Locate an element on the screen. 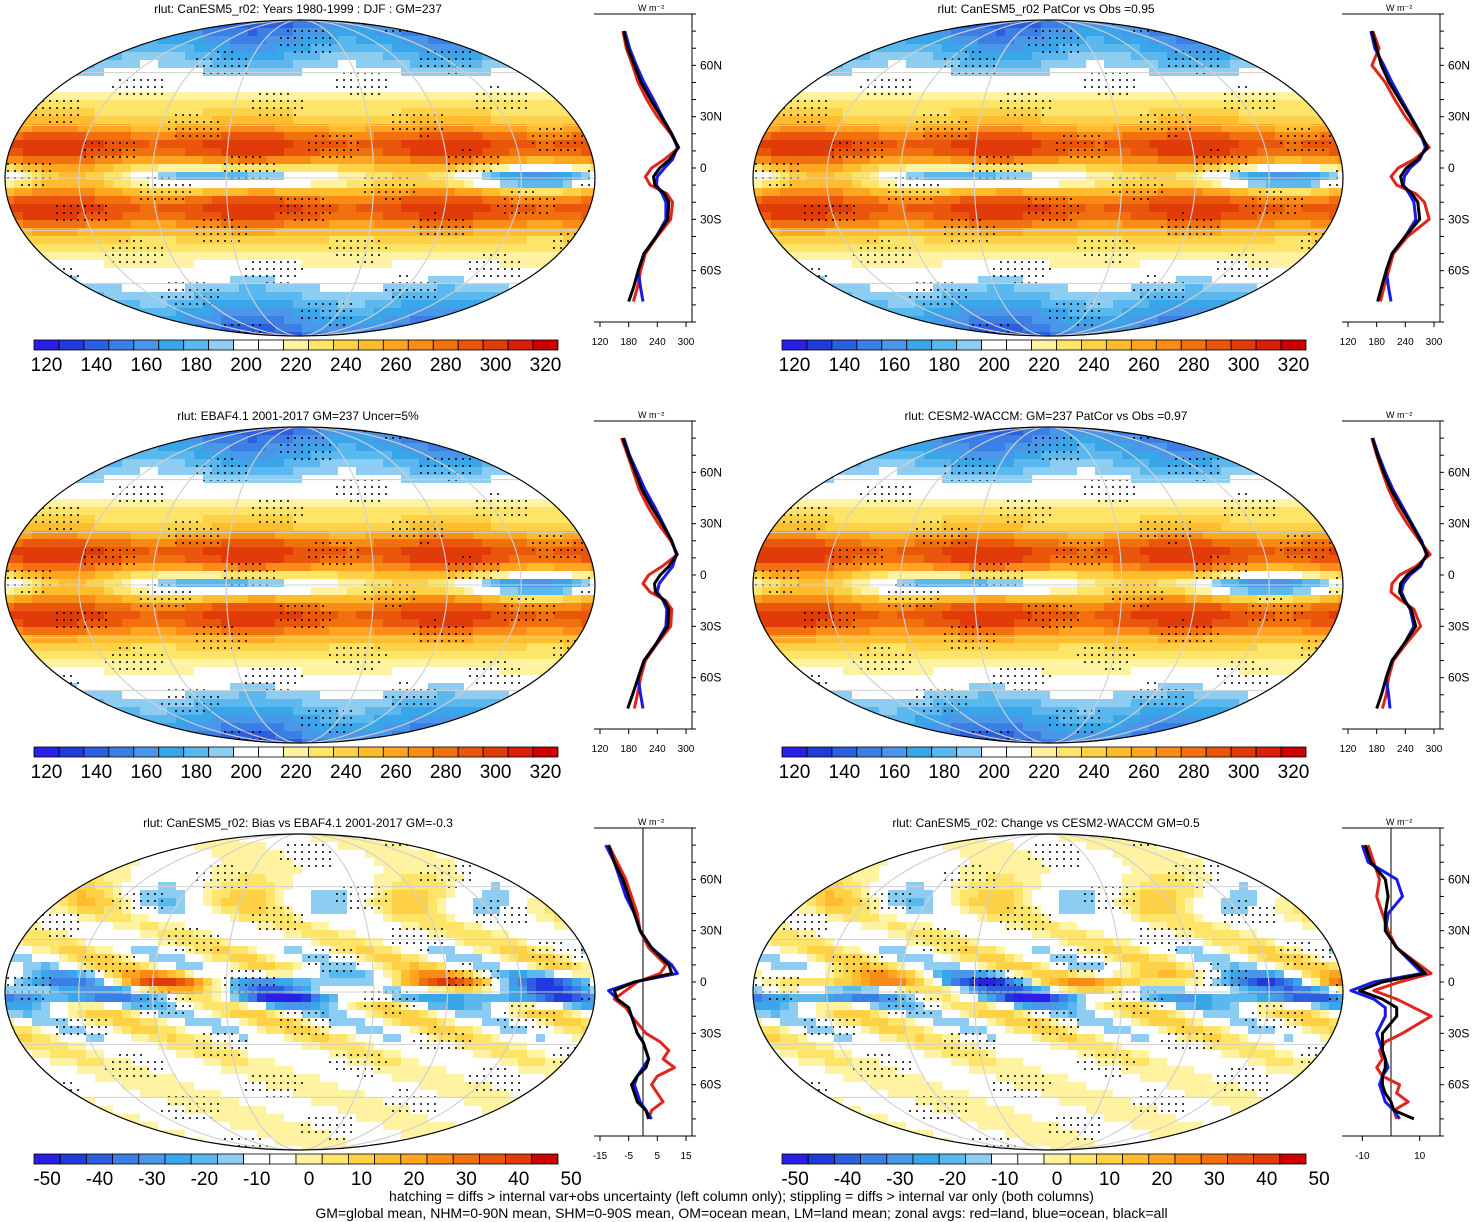 This screenshot has width=1483, height=1222. zonal-x-tick-label: 240 is located at coordinates (657, 749).